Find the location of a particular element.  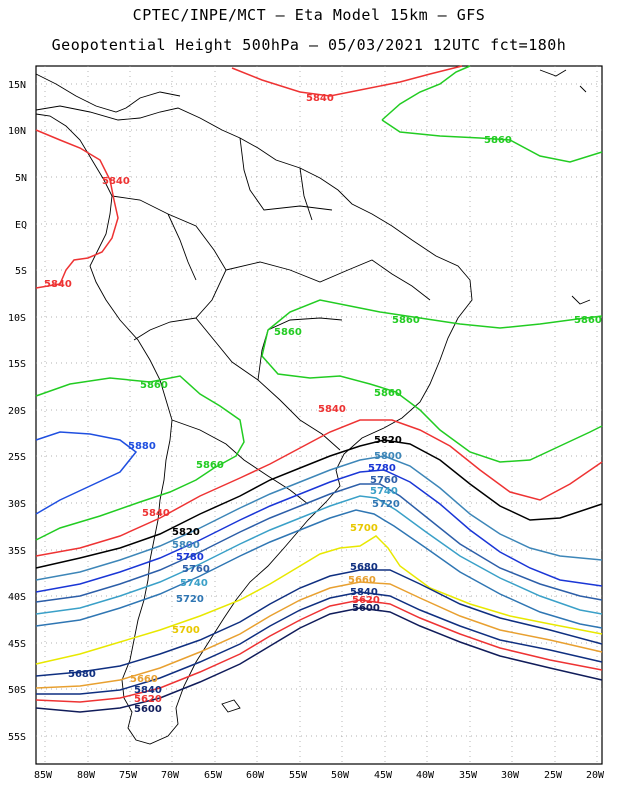

contour-5840-west is located at coordinates (77, 209).